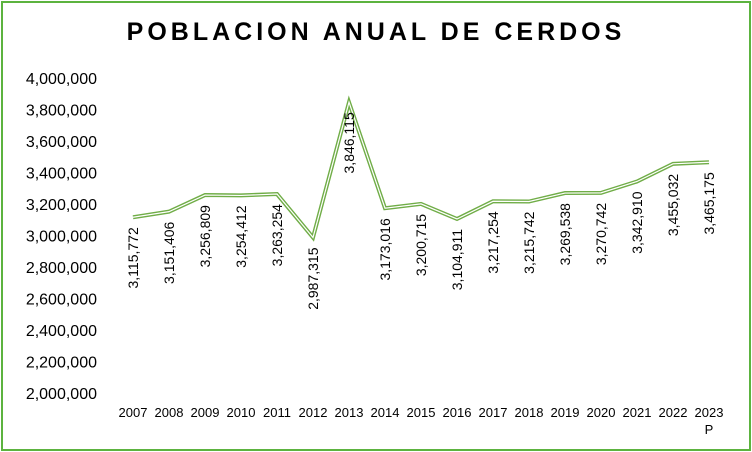 This screenshot has height=452, width=752. Describe the element at coordinates (385, 412) in the screenshot. I see `x-tick-label: 2014` at that location.